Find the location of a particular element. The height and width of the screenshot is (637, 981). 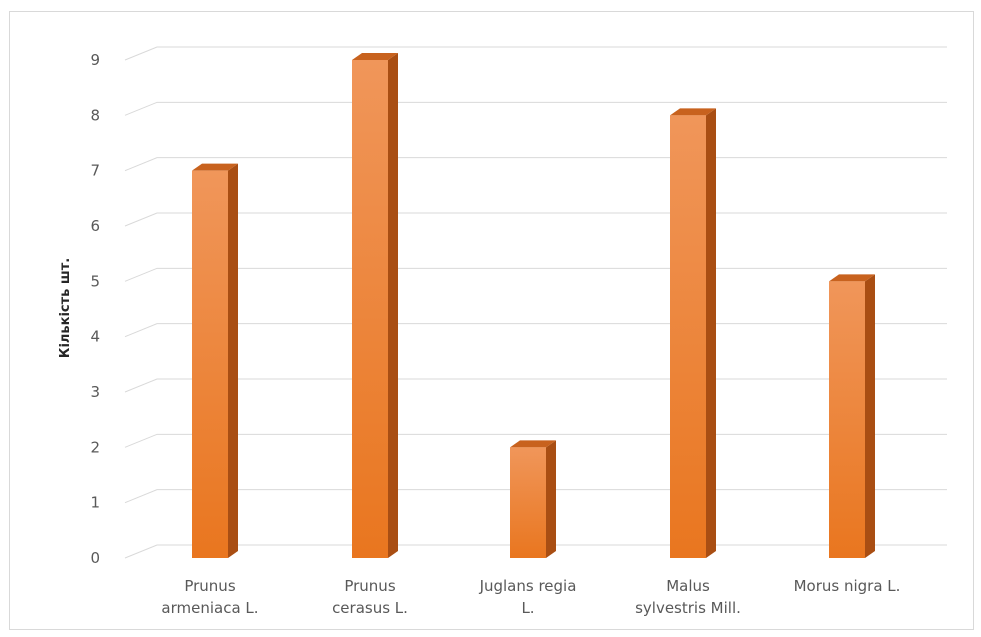

x-category-line: armeniaca L. is located at coordinates (209, 608).